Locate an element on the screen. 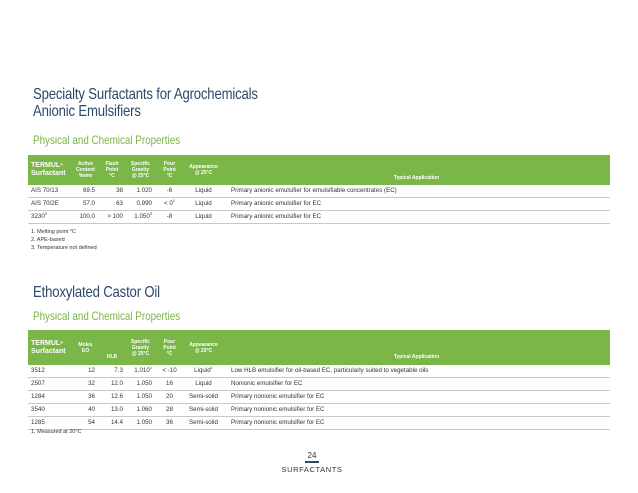  header-hlb: HLB is located at coordinates (112, 357).